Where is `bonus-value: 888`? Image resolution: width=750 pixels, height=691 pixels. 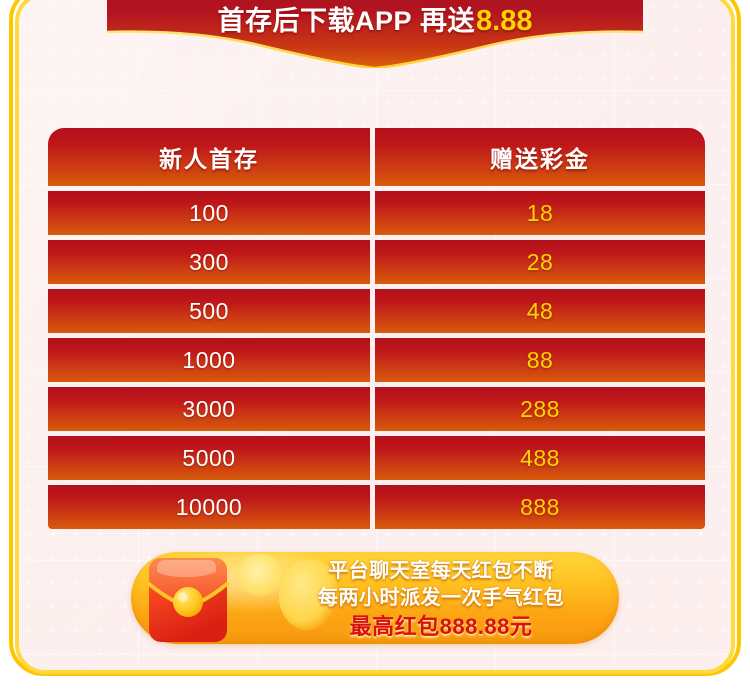 bonus-value: 888 is located at coordinates (540, 506).